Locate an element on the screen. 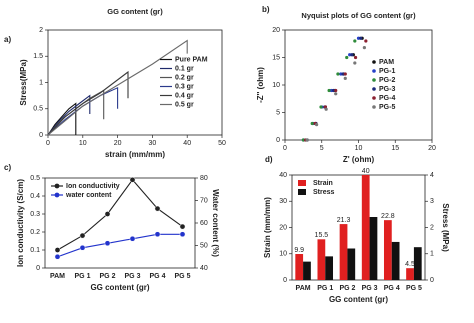 The height and width of the screenshot is (323, 474). chart-title: Nyquist plots of GG content (gr) is located at coordinates (358, 15).